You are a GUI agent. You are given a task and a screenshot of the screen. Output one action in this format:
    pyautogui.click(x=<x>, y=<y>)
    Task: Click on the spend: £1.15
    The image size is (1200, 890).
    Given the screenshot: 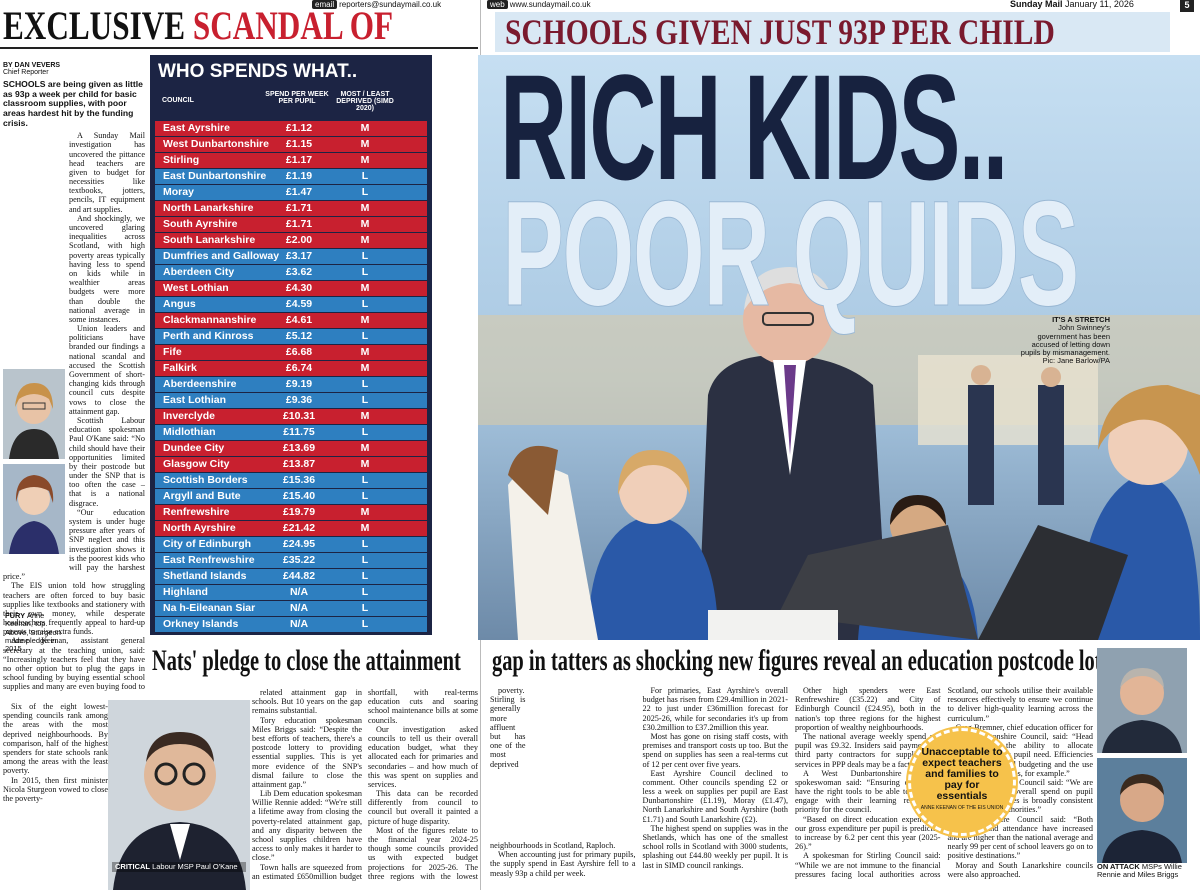 What is the action you would take?
    pyautogui.click(x=299, y=144)
    